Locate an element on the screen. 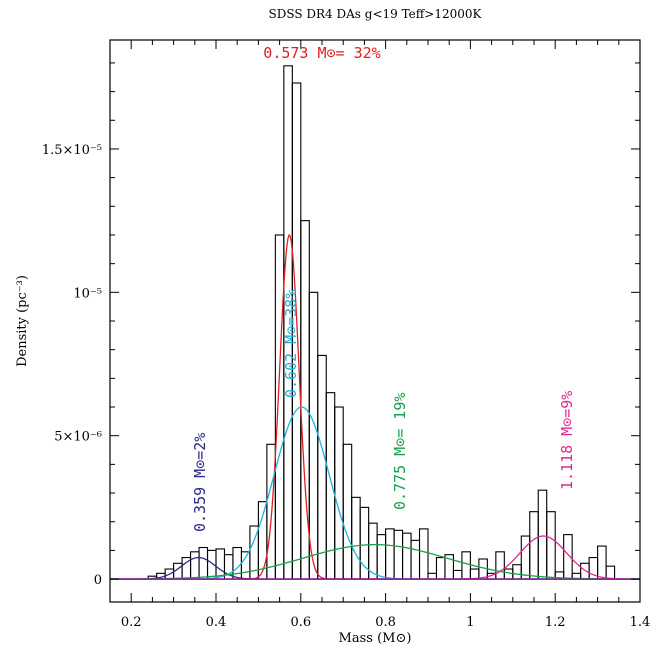  component-label-1: 0.359 M⊙=2% is located at coordinates (200, 482).